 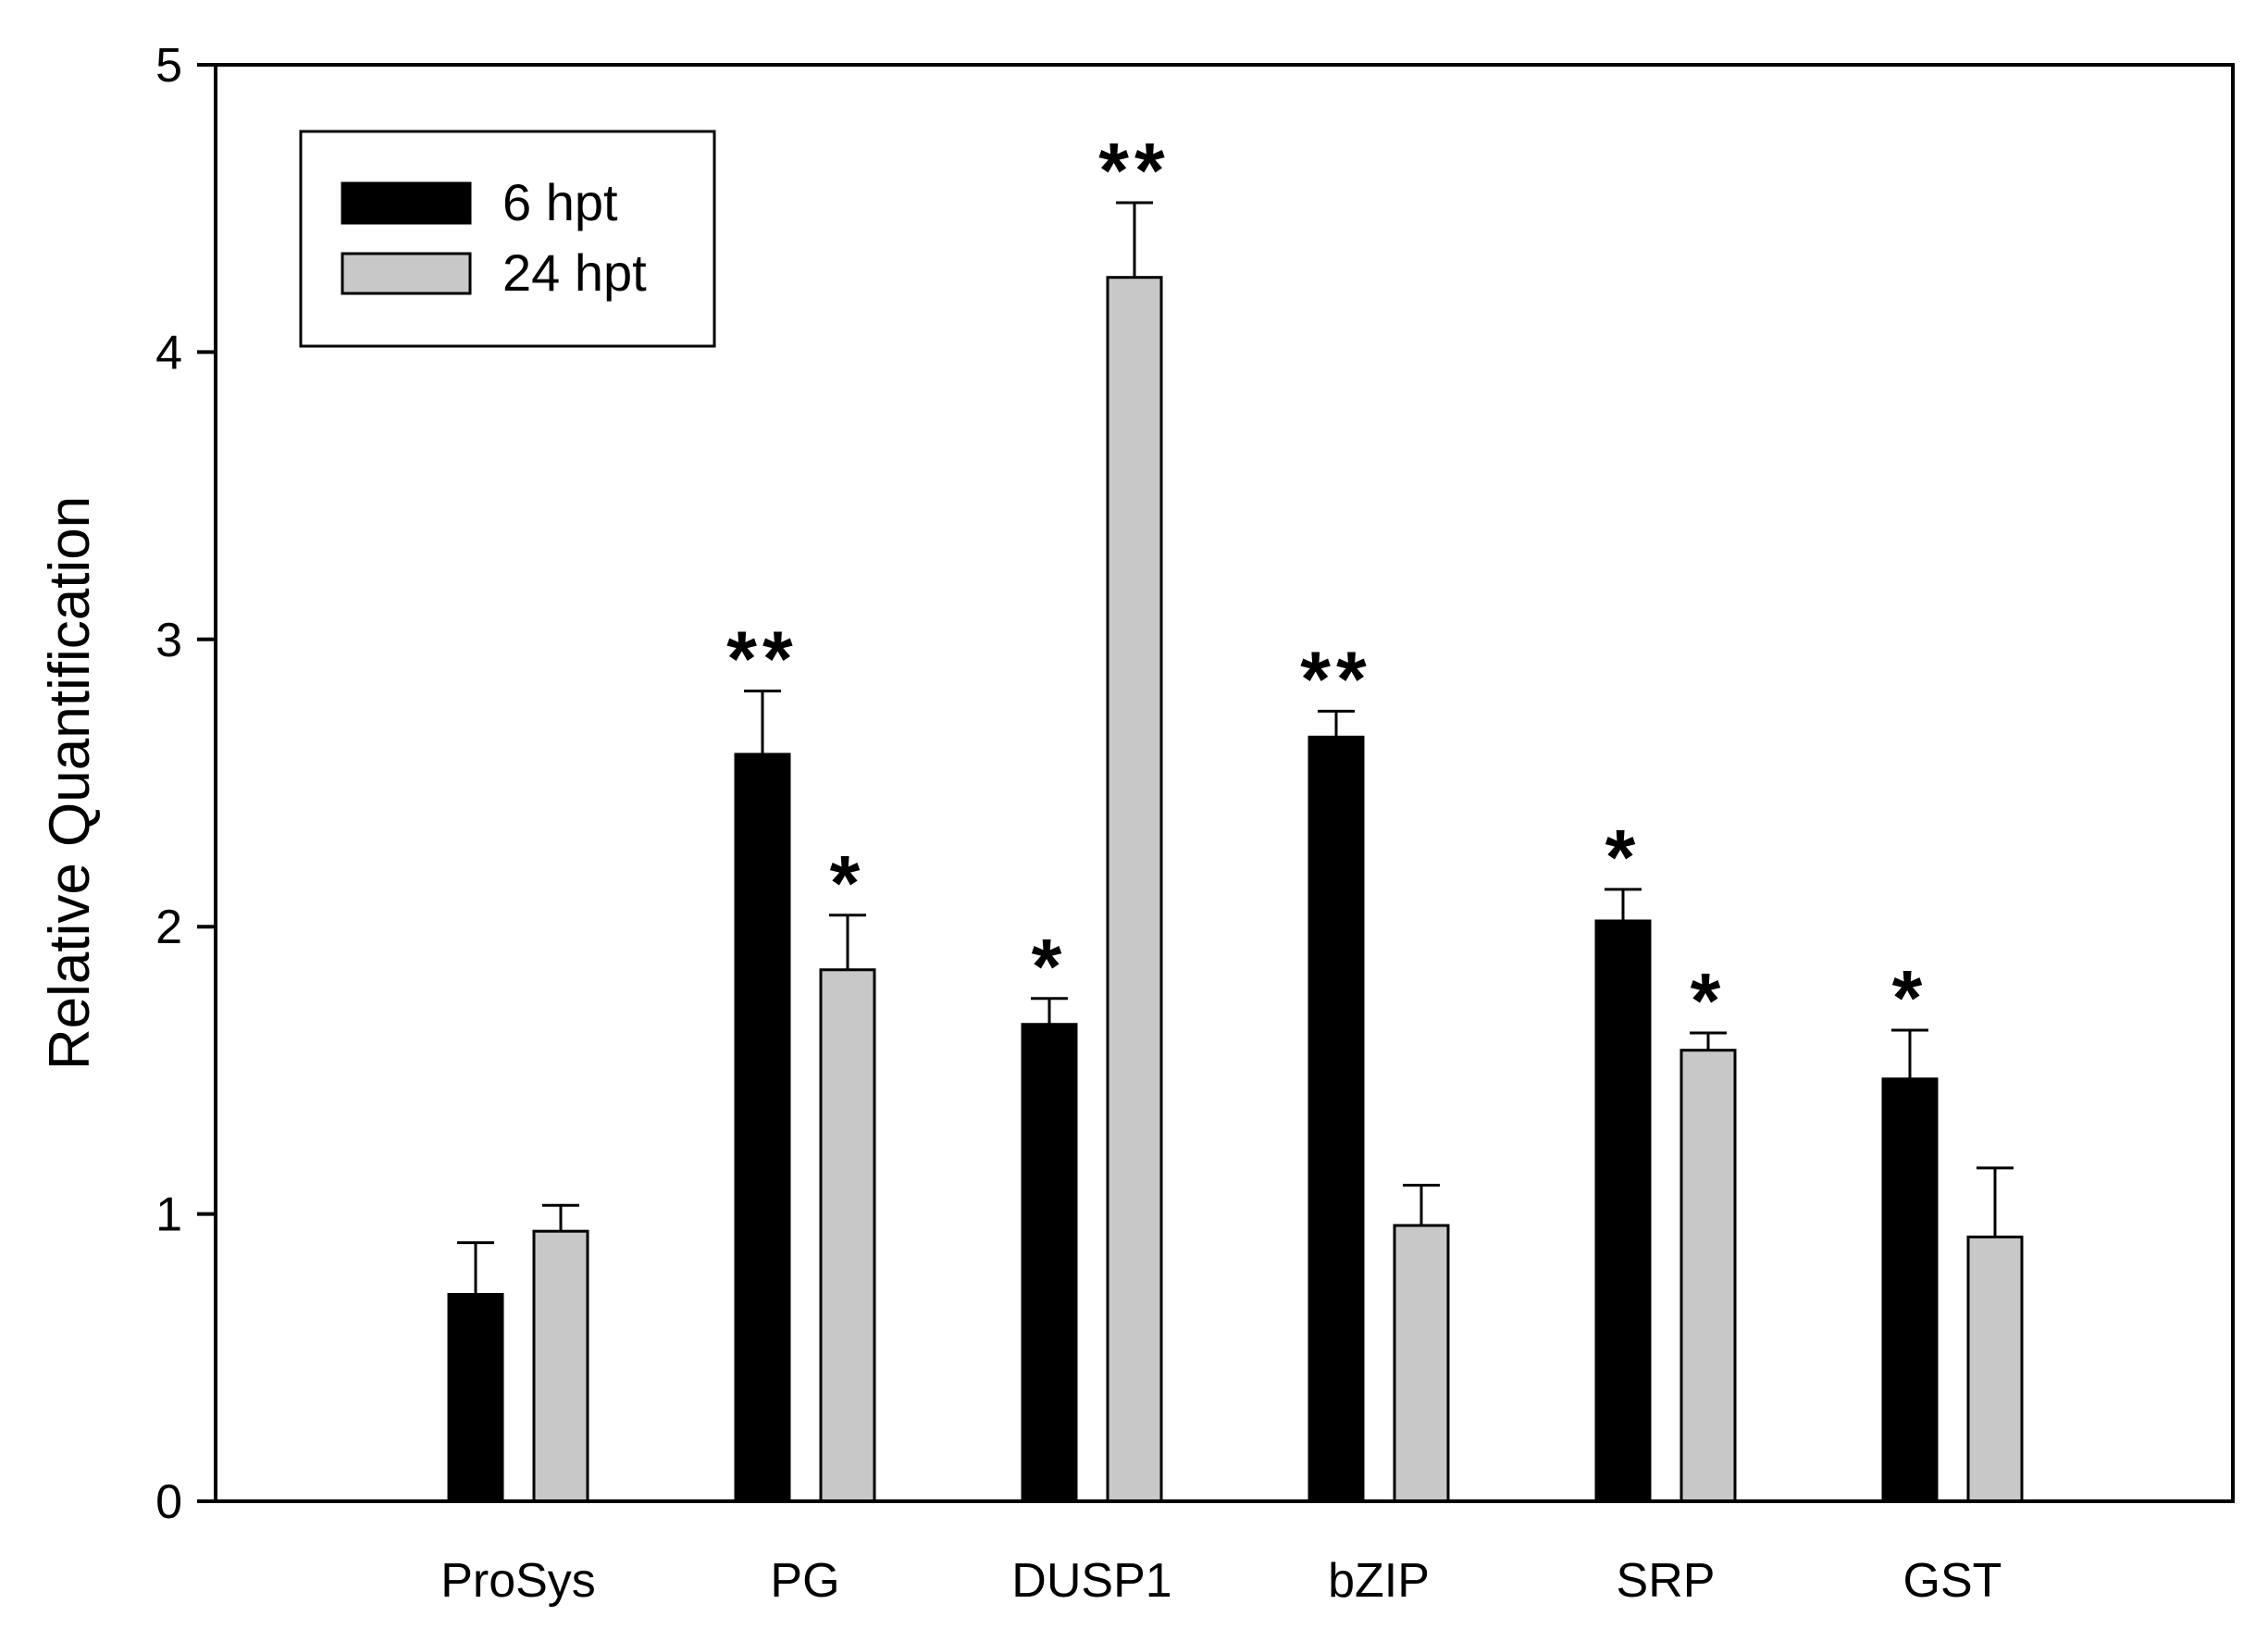 What do you see at coordinates (1335, 678) in the screenshot?
I see `significance-6hpt-bzip: **` at bounding box center [1335, 678].